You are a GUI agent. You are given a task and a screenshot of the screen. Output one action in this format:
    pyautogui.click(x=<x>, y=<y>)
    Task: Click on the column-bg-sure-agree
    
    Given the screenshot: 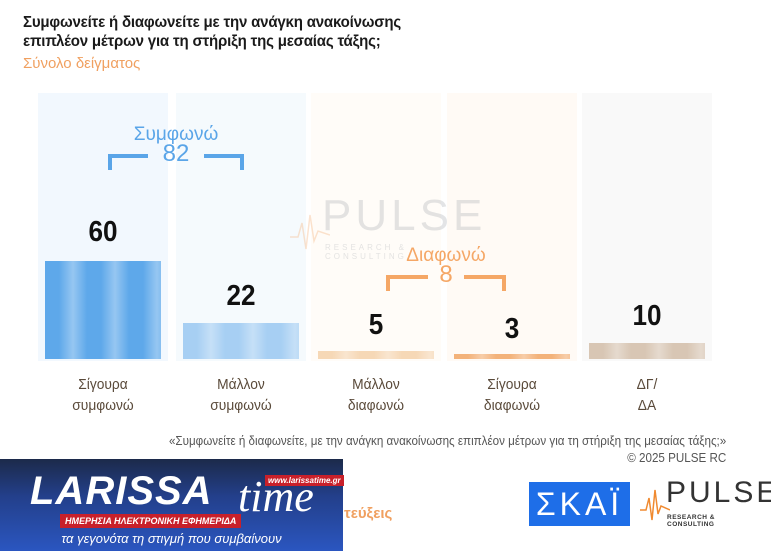 What is the action you would take?
    pyautogui.click(x=103, y=227)
    